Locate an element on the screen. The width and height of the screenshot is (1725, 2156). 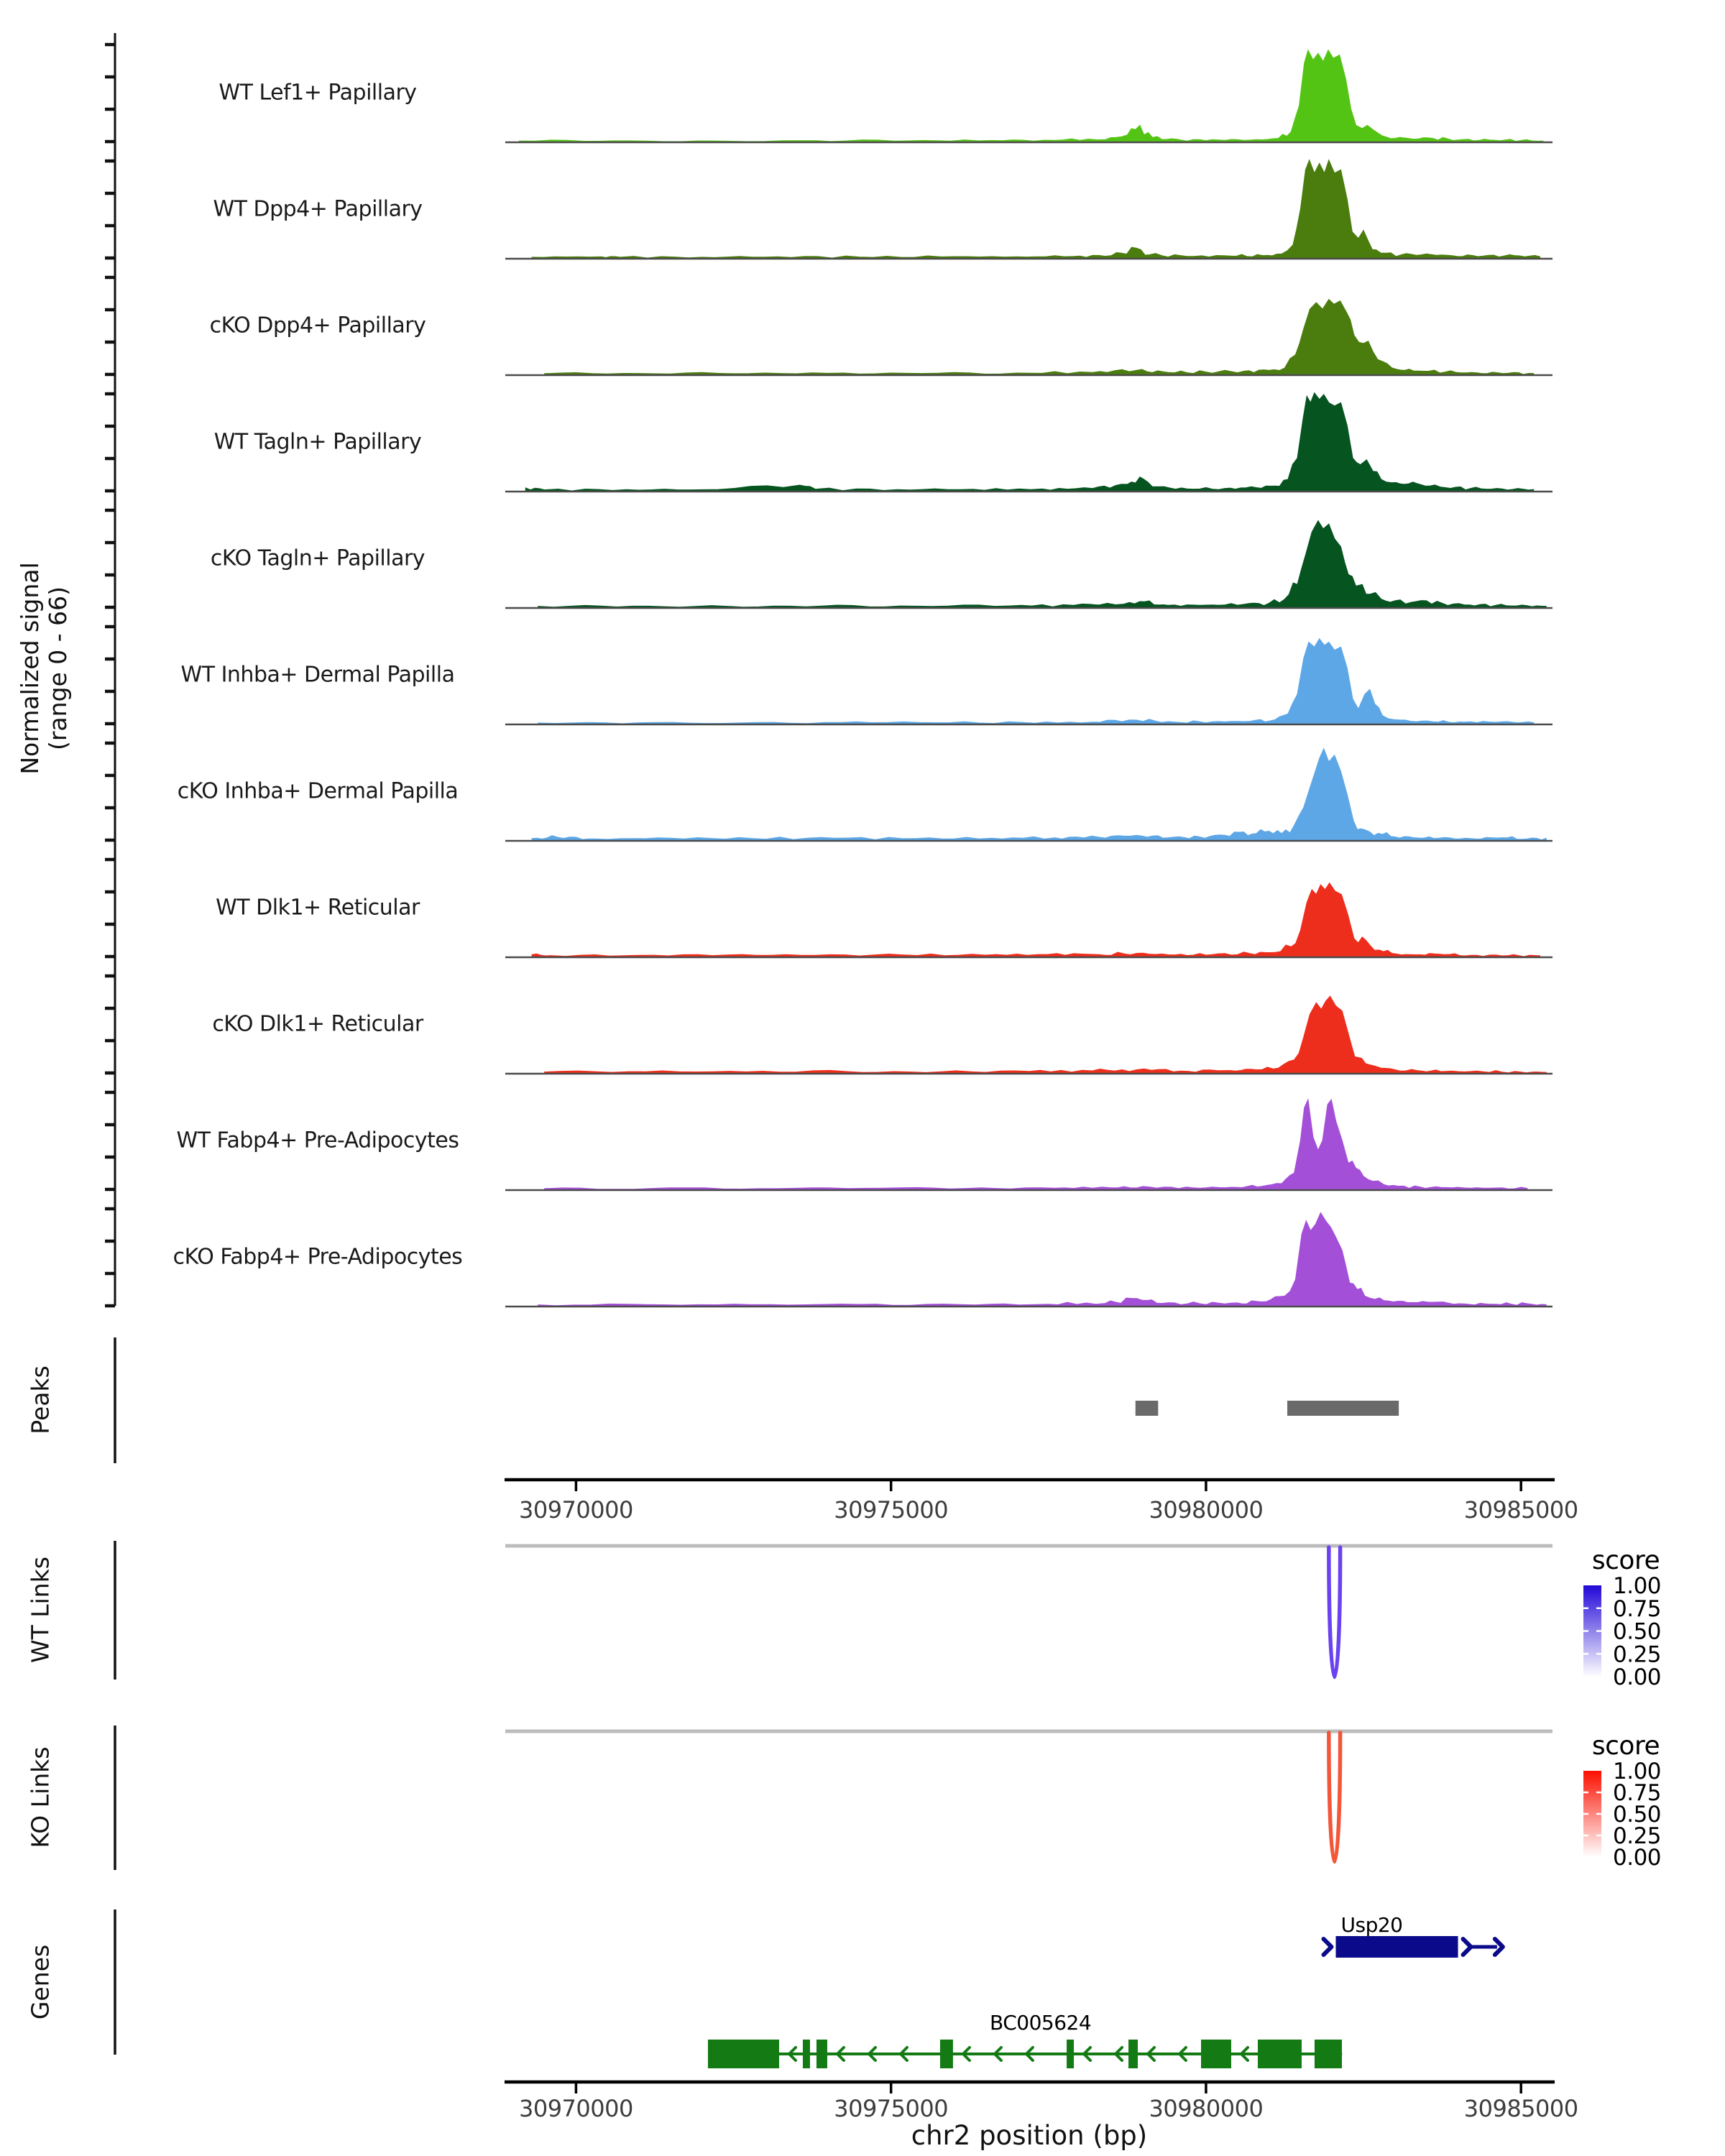
genes-section-label: Genes is located at coordinates (40, 1982).